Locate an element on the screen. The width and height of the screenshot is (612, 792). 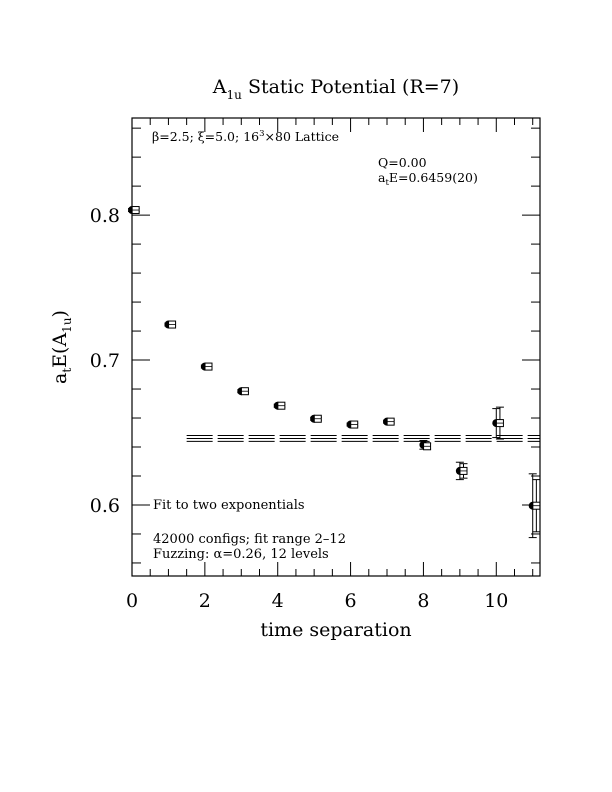
y-tick-label: 0.8 is located at coordinates (105, 216).